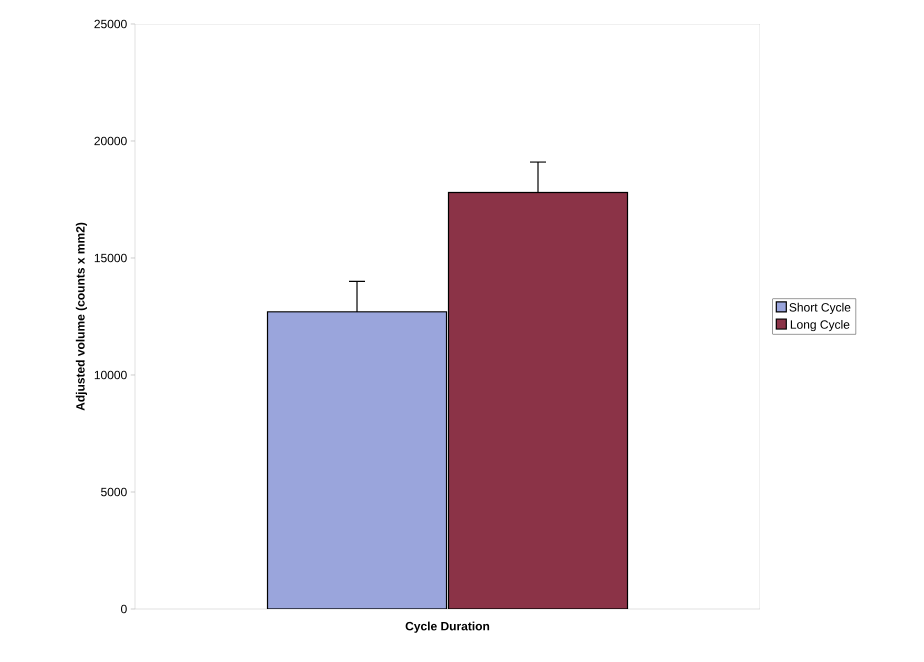 The width and height of the screenshot is (924, 662). Describe the element at coordinates (820, 326) in the screenshot. I see `legend-label: Long Cycle` at that location.